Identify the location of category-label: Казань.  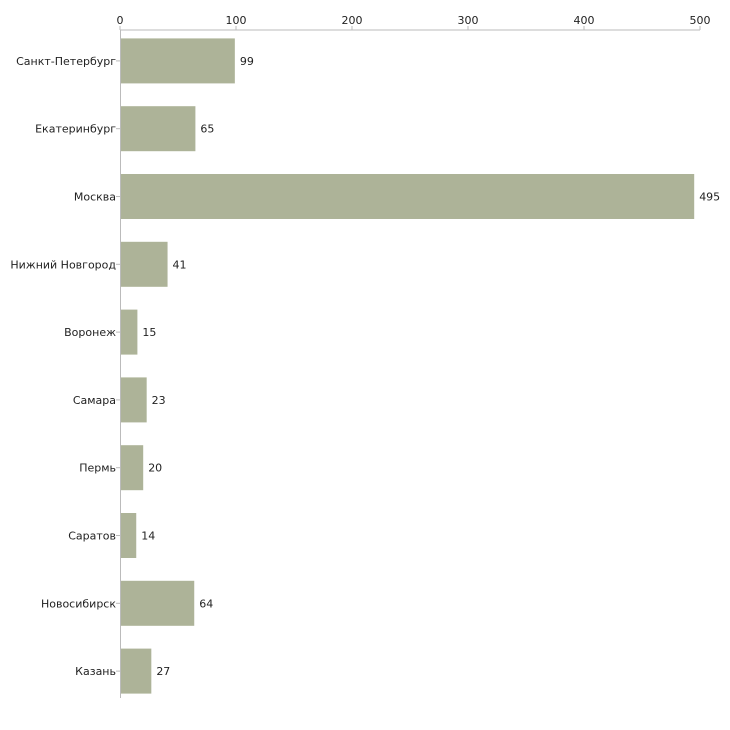
(95, 671).